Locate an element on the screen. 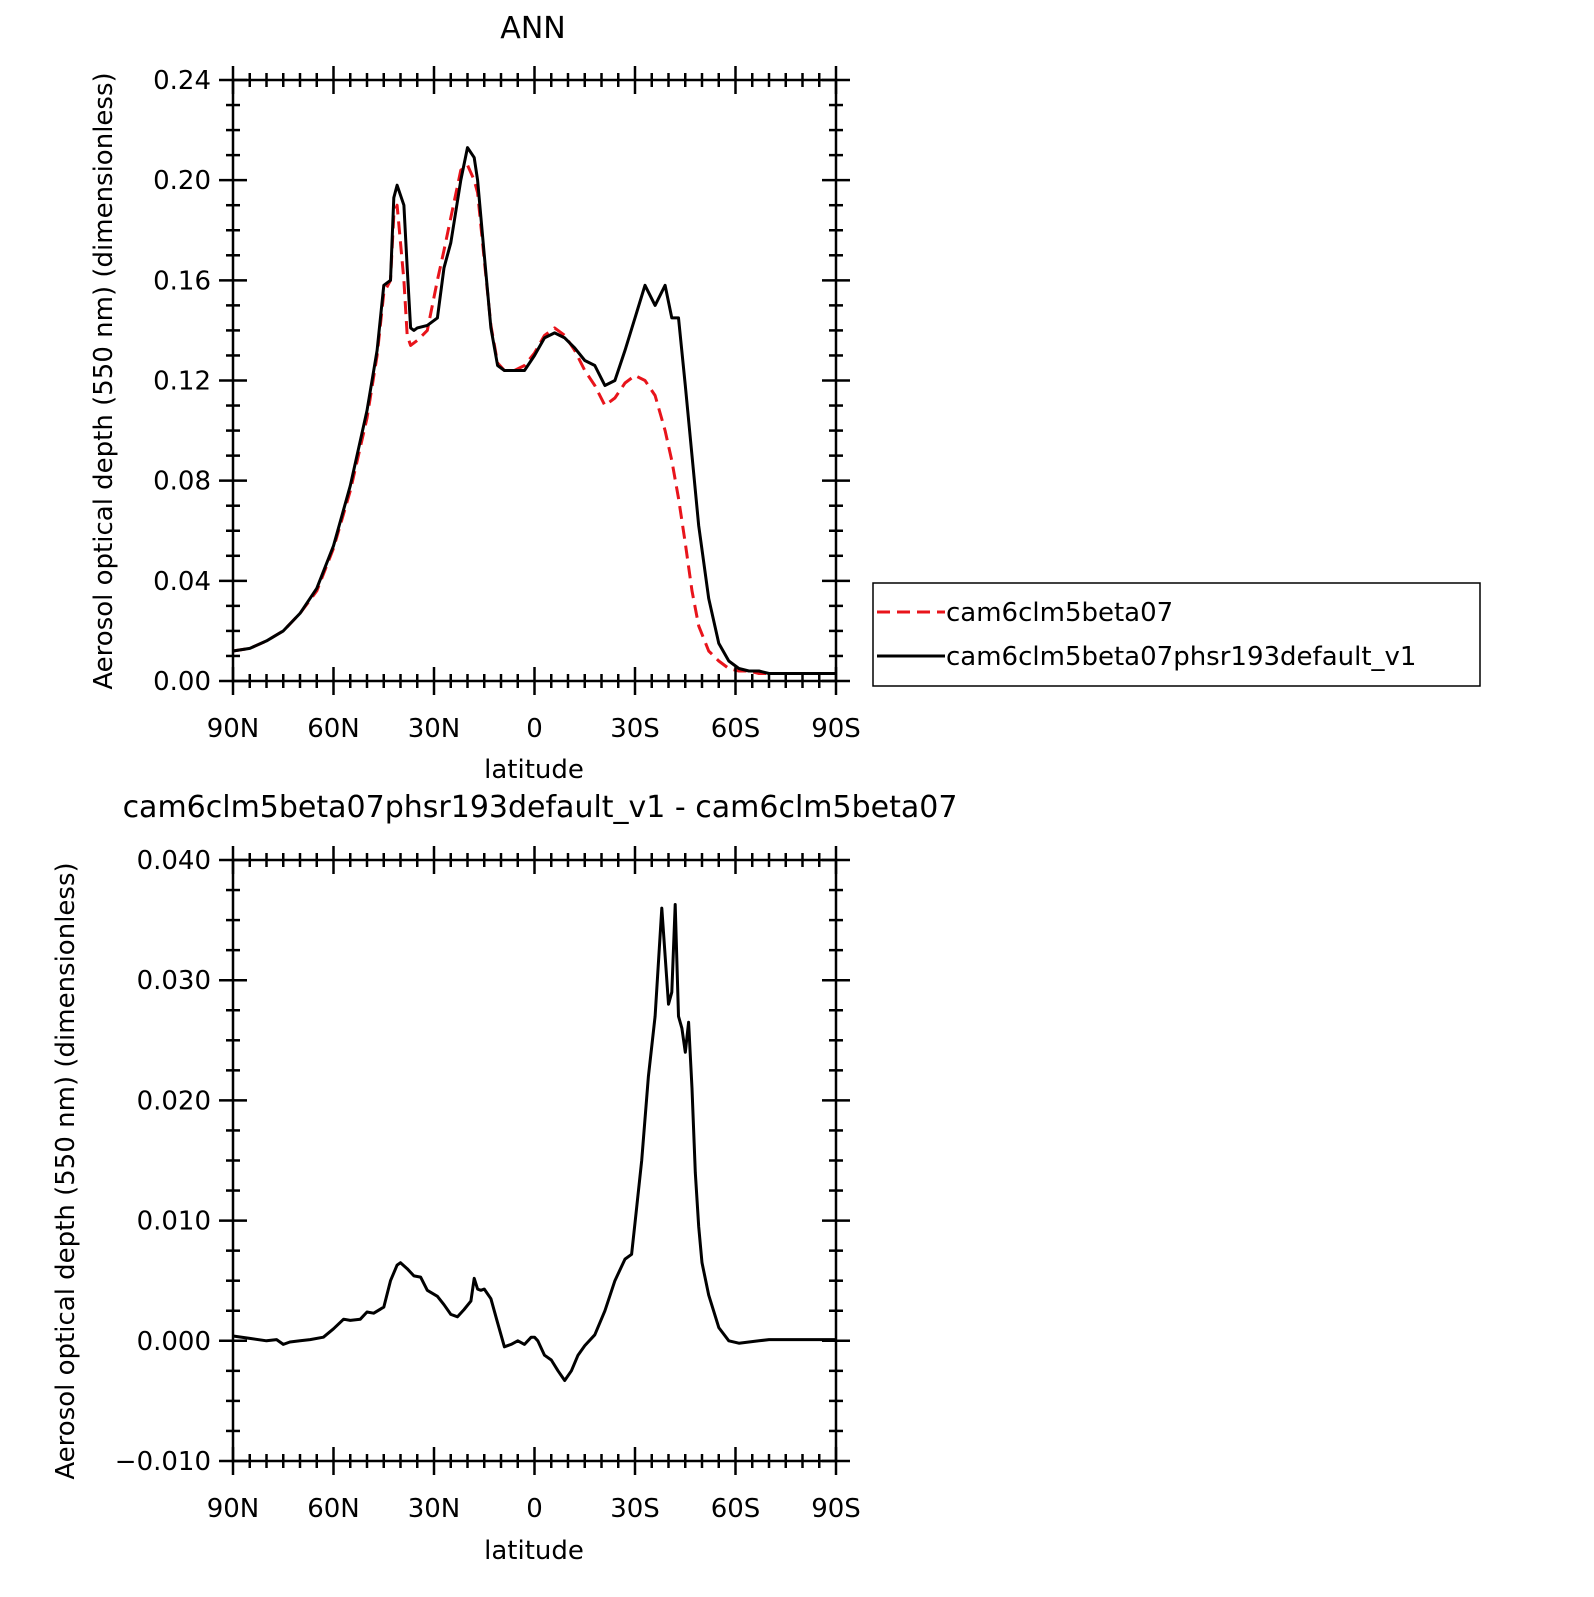 Image resolution: width=1594 pixels, height=1597 pixels. y-tick-label: 0.16 is located at coordinates (182, 281).